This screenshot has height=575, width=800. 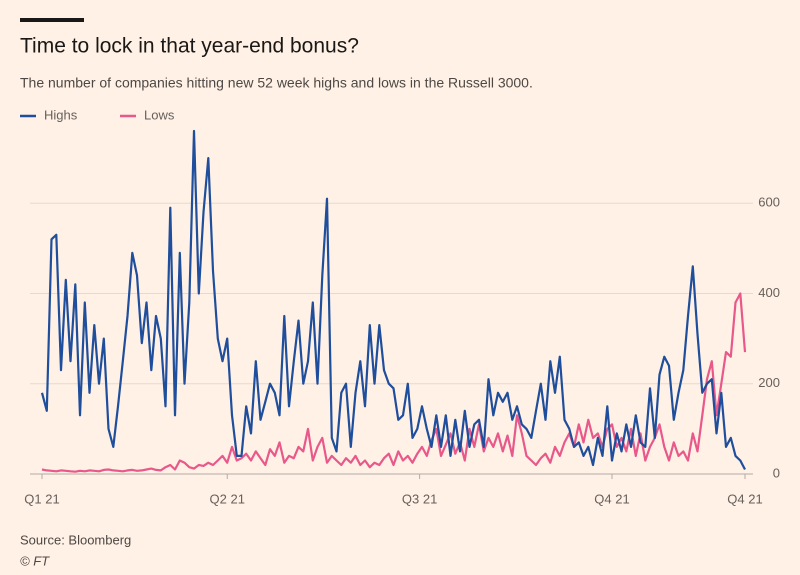 What do you see at coordinates (35, 560) in the screenshot?
I see `credit: © FT` at bounding box center [35, 560].